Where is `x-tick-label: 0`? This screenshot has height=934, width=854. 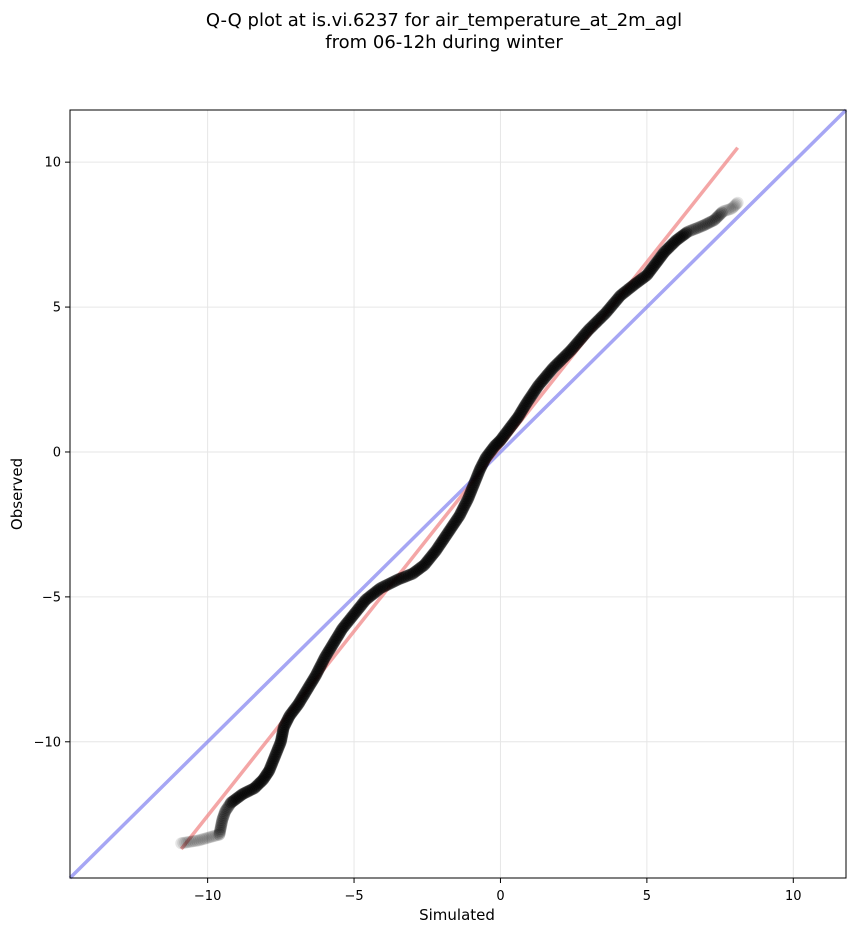
x-tick-label: 0 is located at coordinates (500, 896).